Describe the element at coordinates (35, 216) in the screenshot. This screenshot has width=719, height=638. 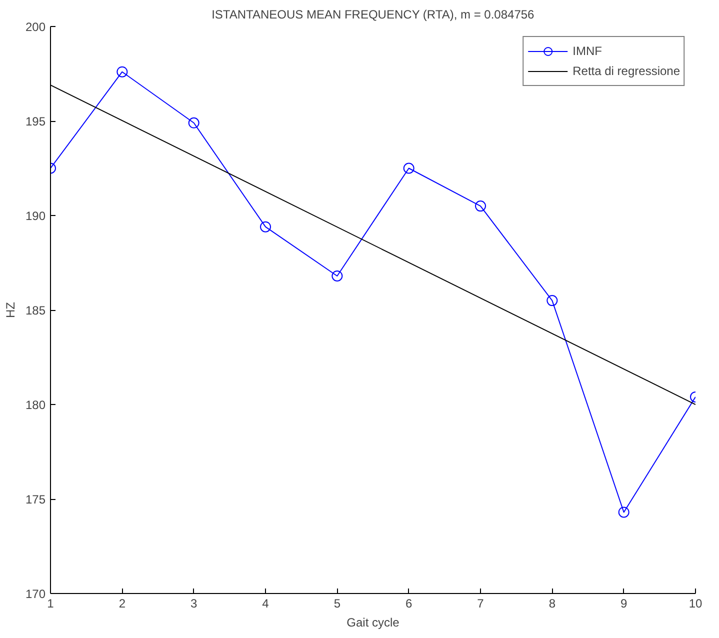
I see `y-tick-label: 190` at that location.